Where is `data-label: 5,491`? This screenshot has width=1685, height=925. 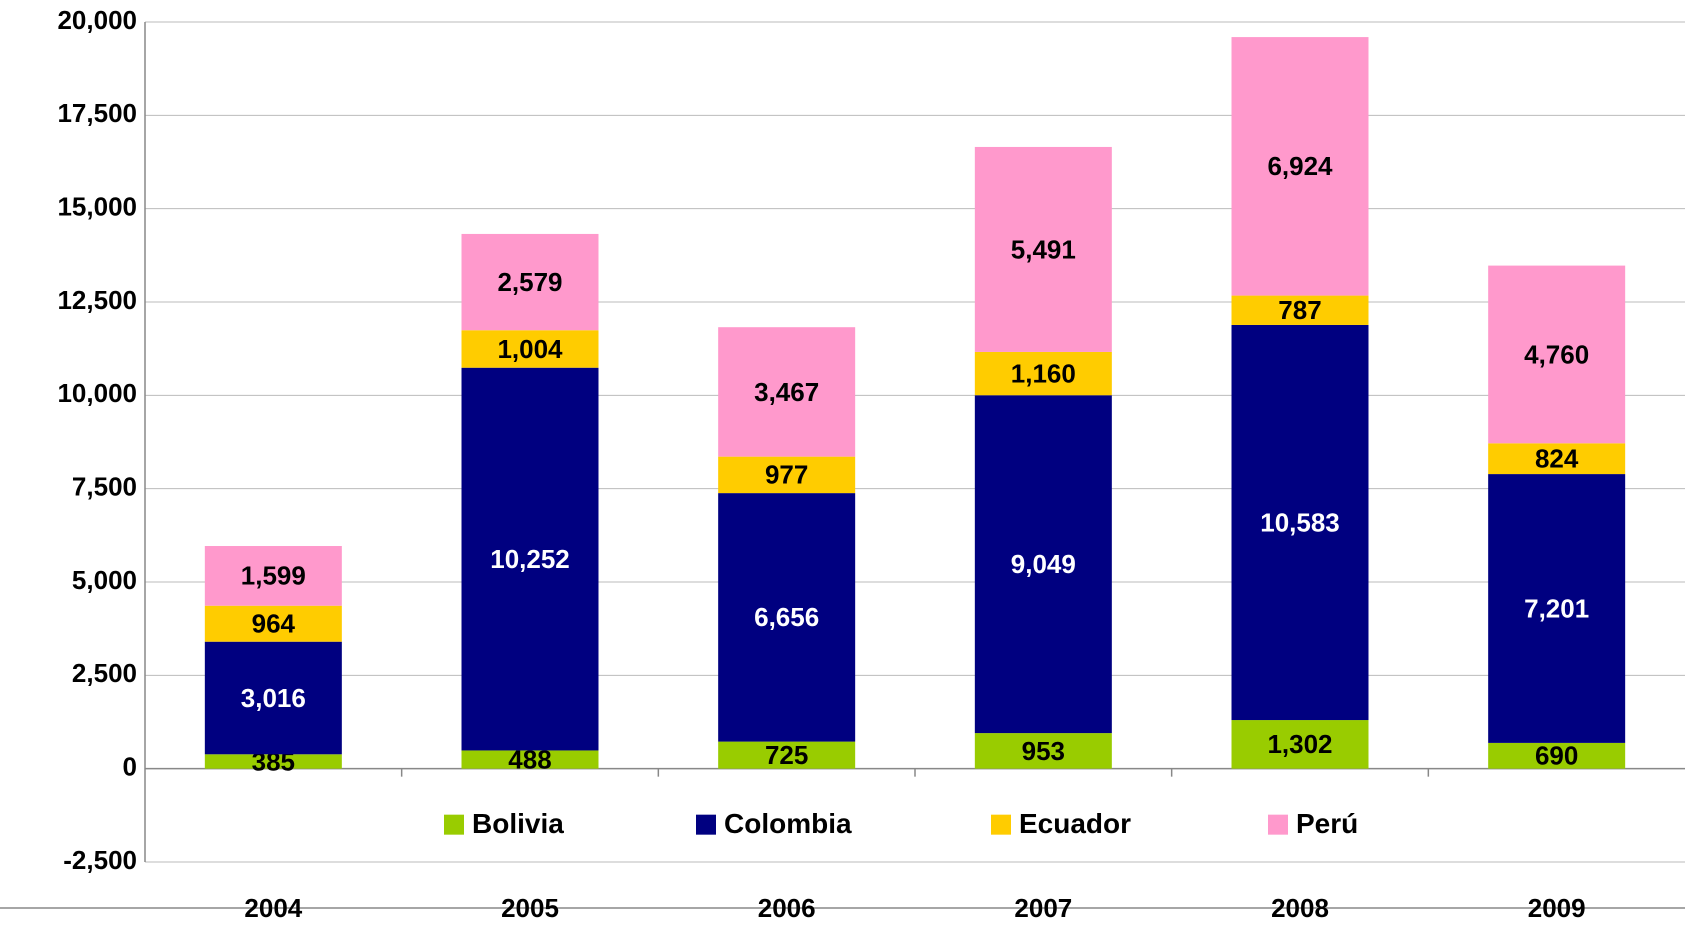
data-label: 5,491 is located at coordinates (1043, 249).